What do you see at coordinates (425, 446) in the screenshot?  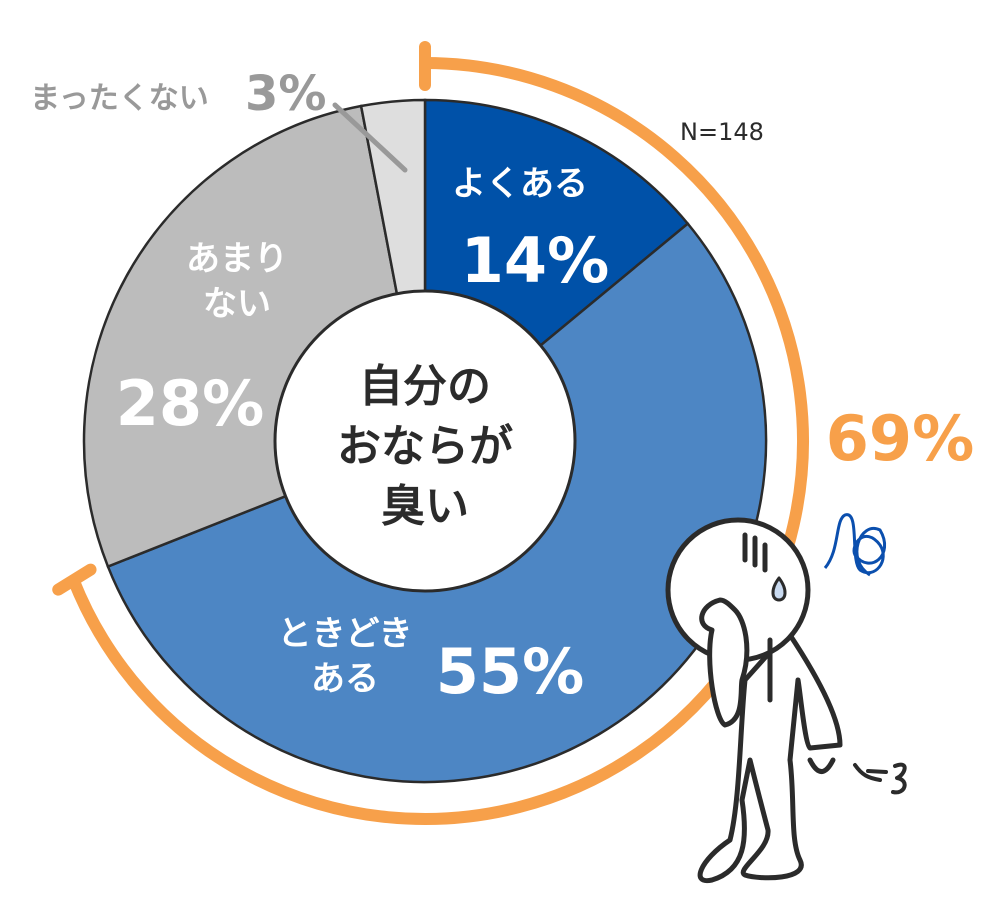 I see `center-label-line: おならが` at bounding box center [425, 446].